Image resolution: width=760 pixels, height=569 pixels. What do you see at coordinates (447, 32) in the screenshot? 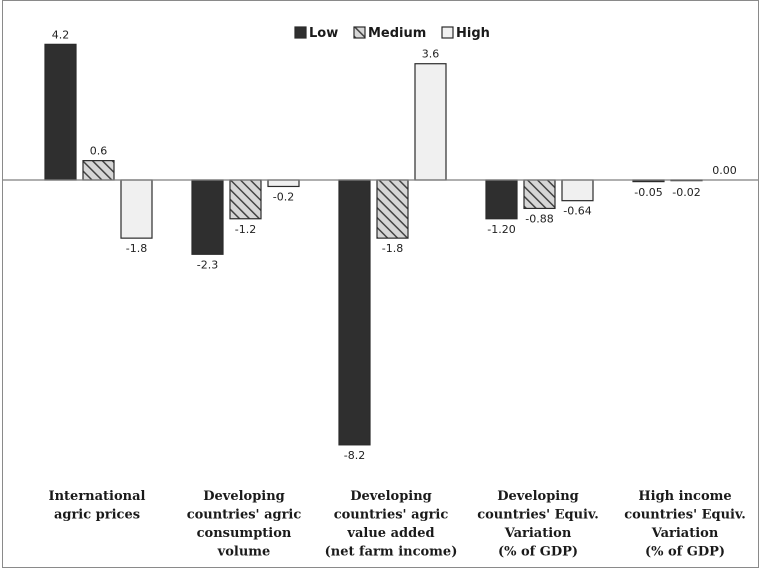
I see `legend-swatch-high` at bounding box center [447, 32].